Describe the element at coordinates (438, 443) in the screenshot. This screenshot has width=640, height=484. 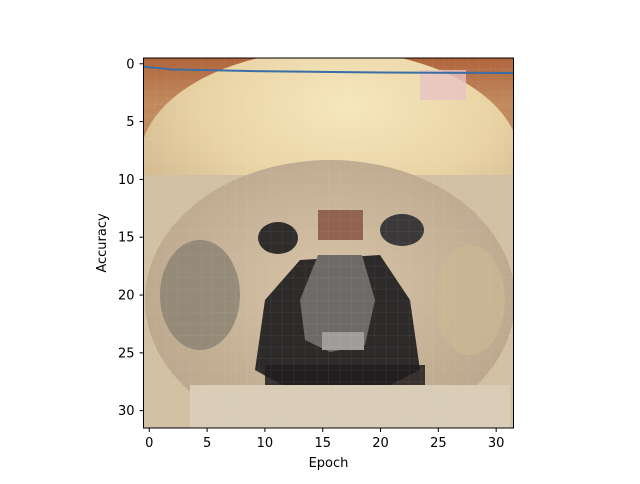
I see `x-tick-label: 25` at that location.